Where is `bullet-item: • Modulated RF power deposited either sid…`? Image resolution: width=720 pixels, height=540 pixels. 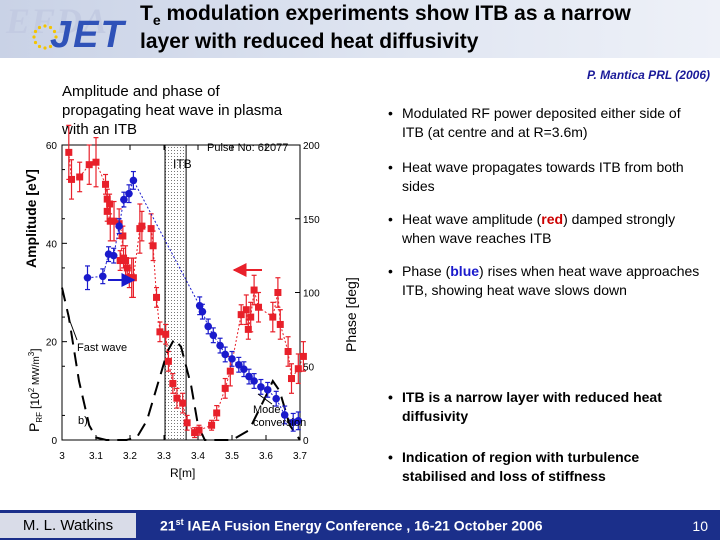
bullet-item: • Modulated RF power deposited either sid… is located at coordinates (534, 122).